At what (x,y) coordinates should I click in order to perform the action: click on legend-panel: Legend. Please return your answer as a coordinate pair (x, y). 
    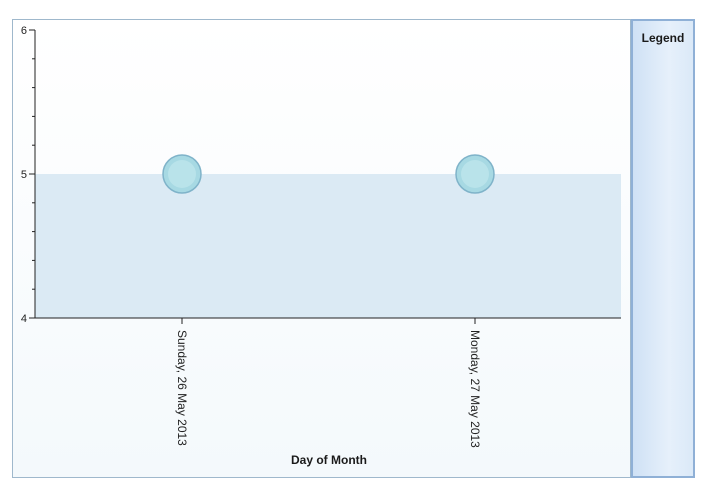
    Looking at the image, I should click on (663, 248).